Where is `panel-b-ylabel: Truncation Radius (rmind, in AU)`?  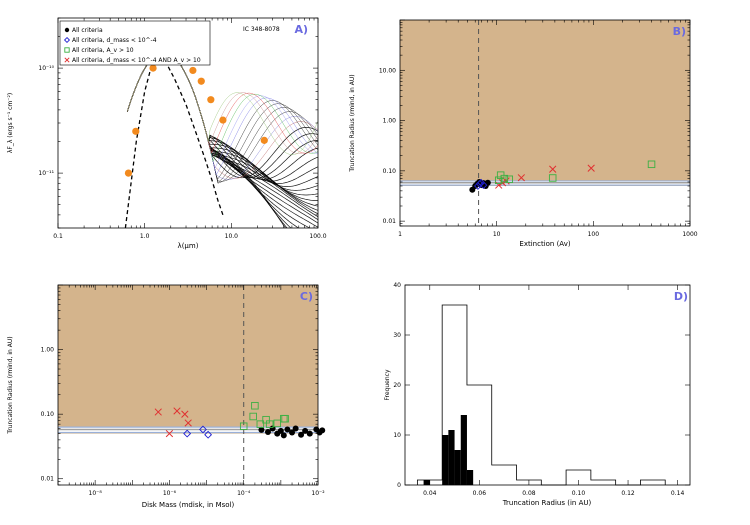 panel-b-ylabel: Truncation Radius (rmind, in AU) is located at coordinates (352, 123).